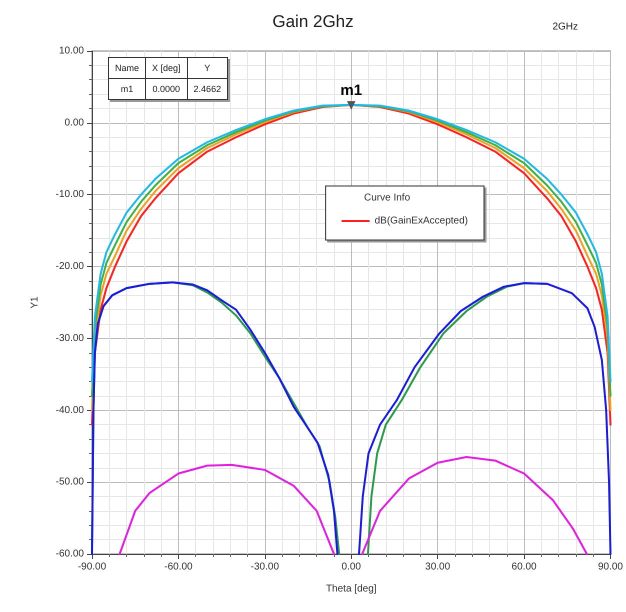 This screenshot has width=626, height=612. I want to click on x-tick-label: -30.00, so click(265, 567).